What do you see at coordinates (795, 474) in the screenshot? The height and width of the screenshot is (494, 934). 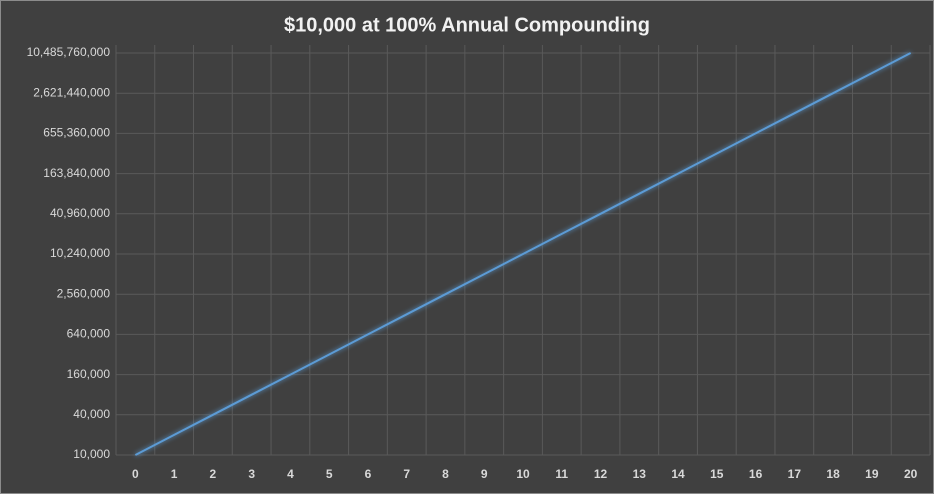 I see `x-tick-label: 17` at bounding box center [795, 474].